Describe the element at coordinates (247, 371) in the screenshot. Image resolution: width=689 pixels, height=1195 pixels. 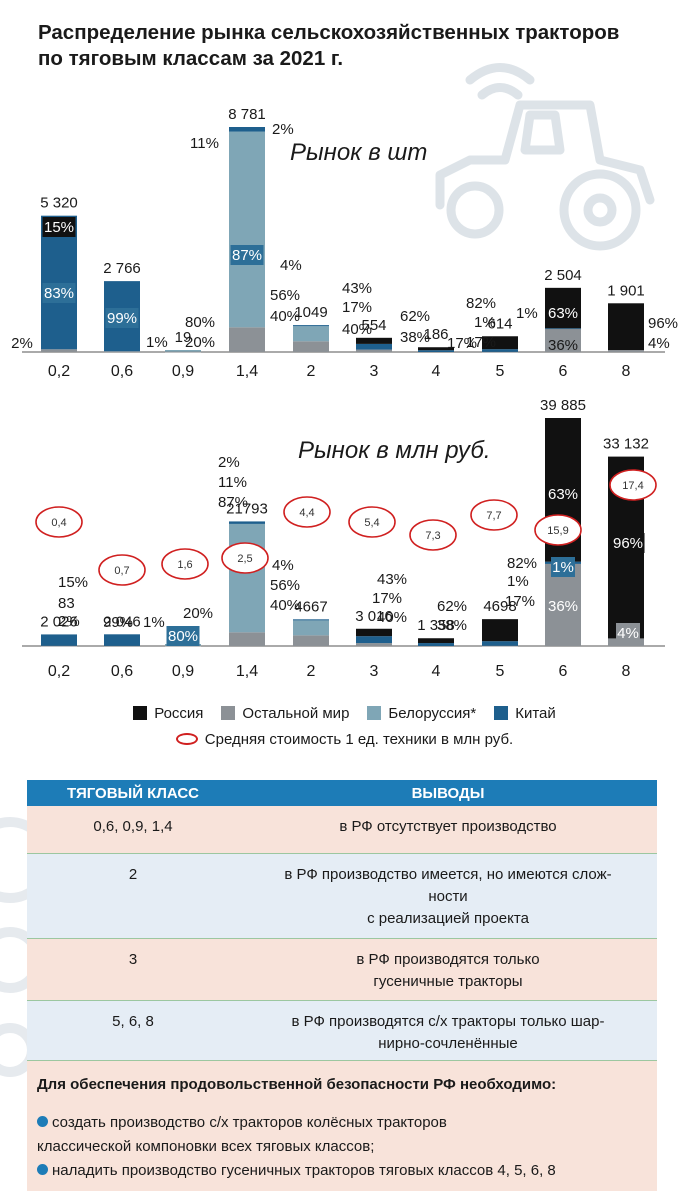
I see `x-tick-label: 1,4` at that location.